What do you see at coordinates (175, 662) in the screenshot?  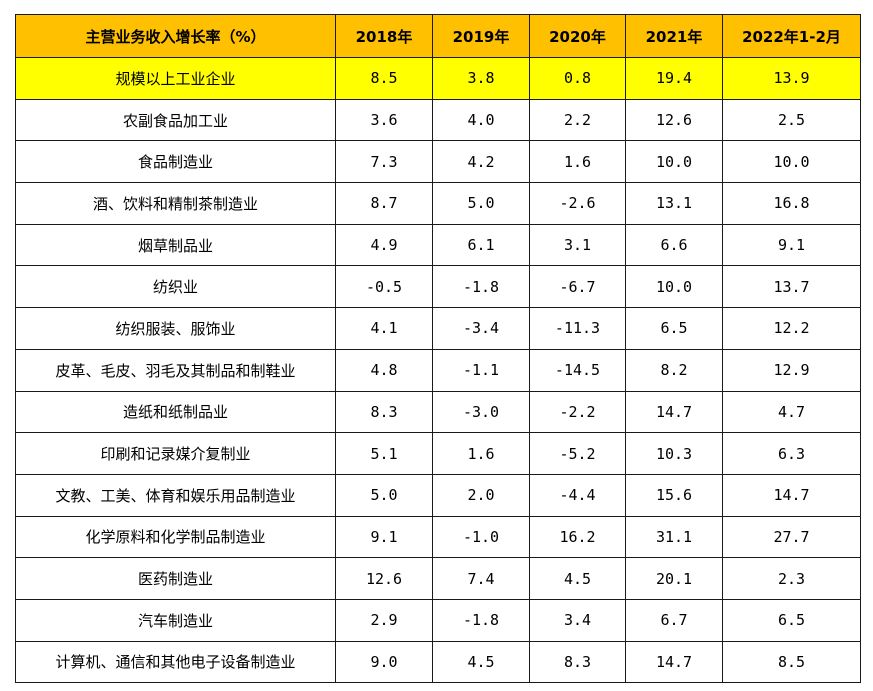 I see `row-label-cell: 计算机、通信和其他电子设备制造业` at bounding box center [175, 662].